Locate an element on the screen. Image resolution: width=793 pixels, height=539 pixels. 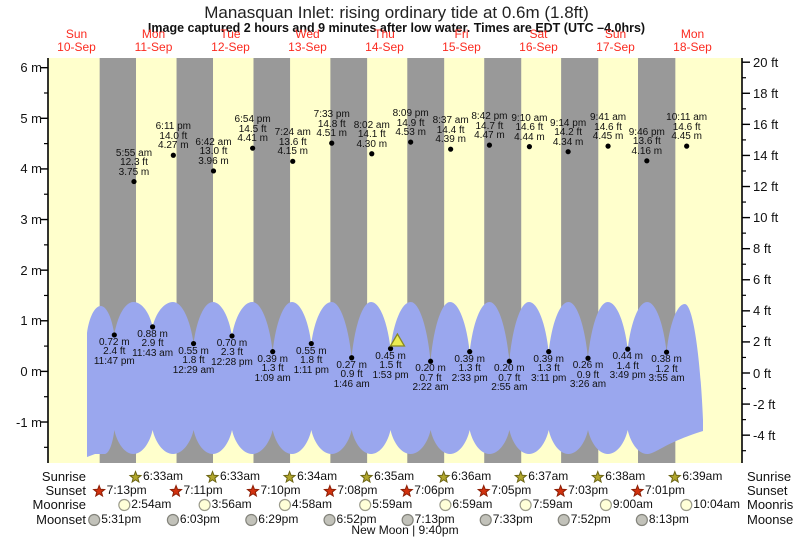
high-tide-label: 9:10 am 14.6 ft 4.44 m is located at coordinates (529, 128).